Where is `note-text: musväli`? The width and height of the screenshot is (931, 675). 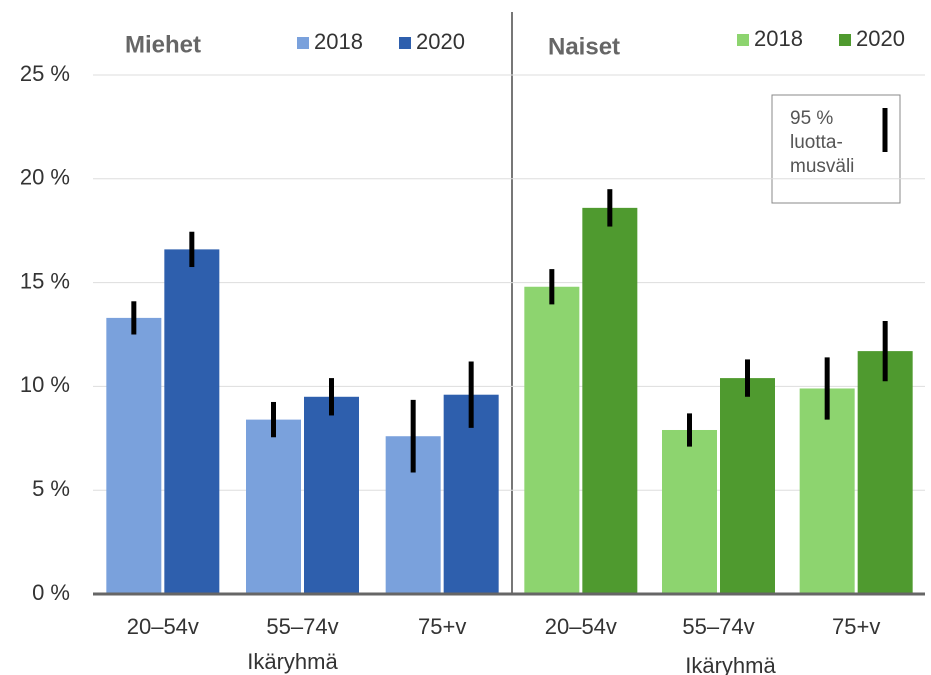
note-text: musväli is located at coordinates (822, 166).